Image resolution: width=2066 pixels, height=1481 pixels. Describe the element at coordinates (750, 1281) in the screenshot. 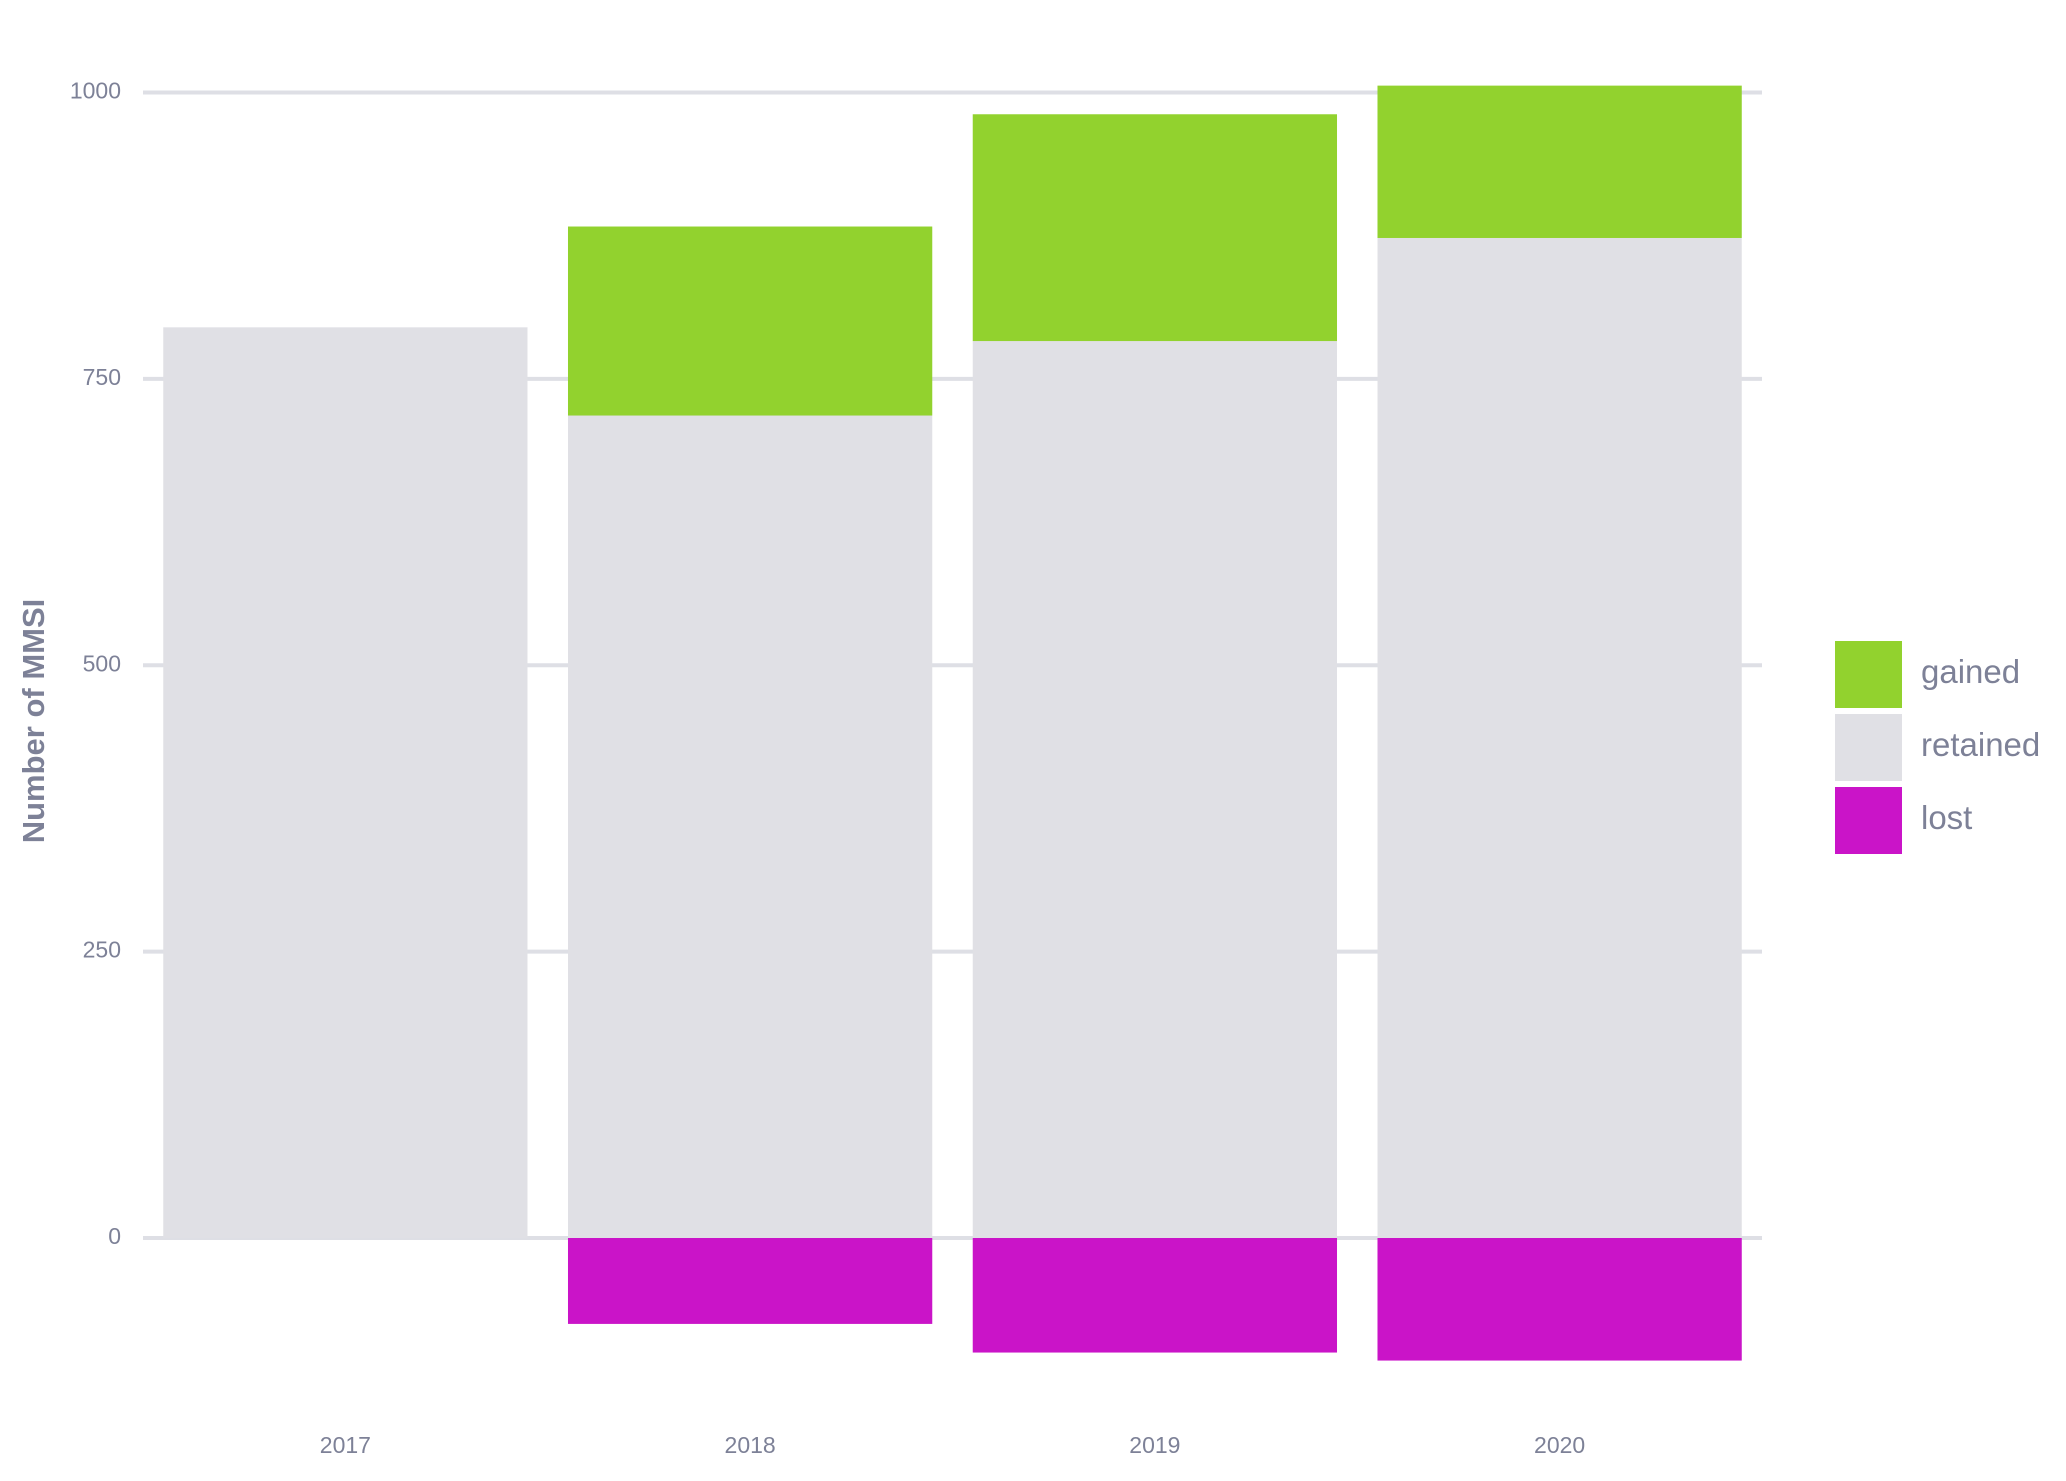

I see `bar-lost-2018` at that location.